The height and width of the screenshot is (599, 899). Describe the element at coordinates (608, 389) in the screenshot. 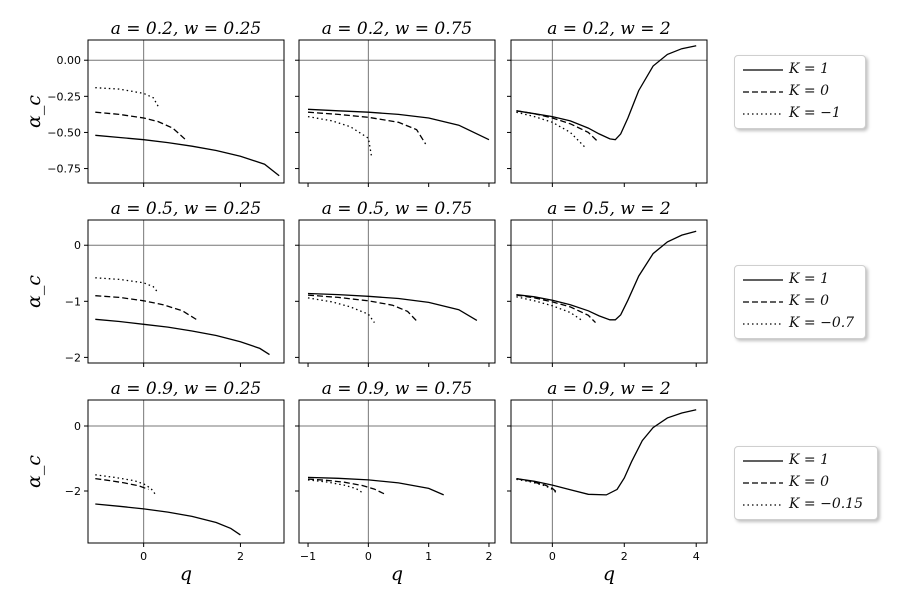

I see `subplot-title: a = 0.9, w = 2` at that location.